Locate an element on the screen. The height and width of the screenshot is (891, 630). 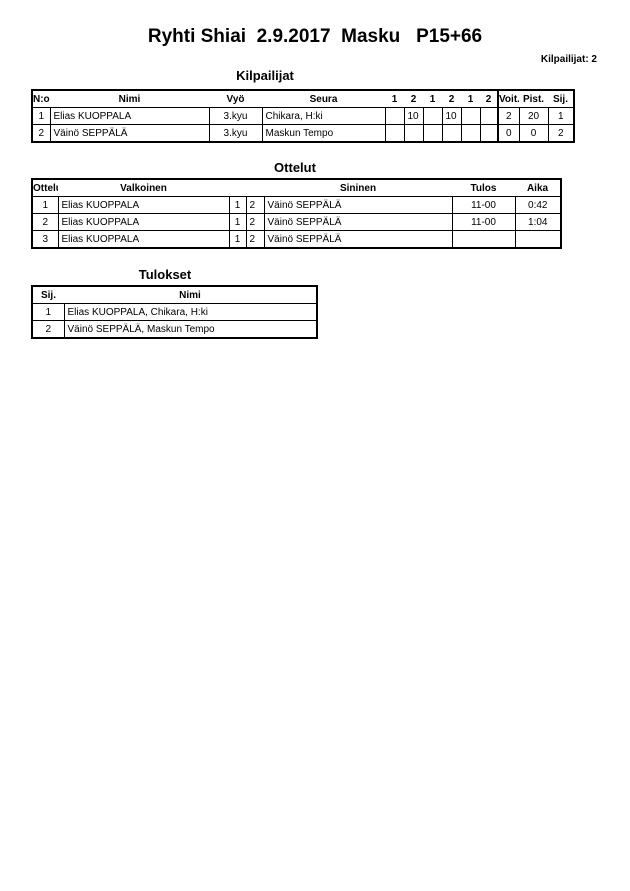
cell-time: 0:42 is located at coordinates (538, 205).